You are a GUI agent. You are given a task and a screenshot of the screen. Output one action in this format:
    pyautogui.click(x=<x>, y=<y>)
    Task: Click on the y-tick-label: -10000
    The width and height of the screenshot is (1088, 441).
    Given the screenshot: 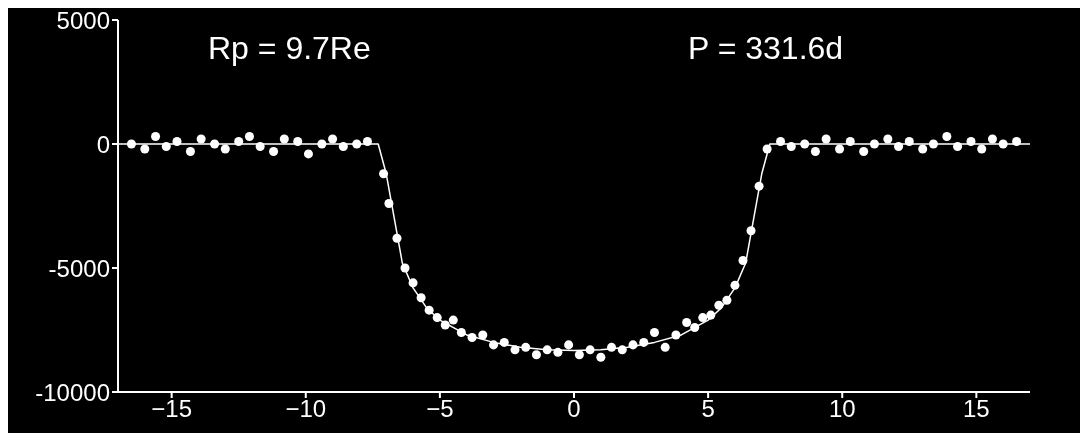 What is the action you would take?
    pyautogui.click(x=72, y=392)
    